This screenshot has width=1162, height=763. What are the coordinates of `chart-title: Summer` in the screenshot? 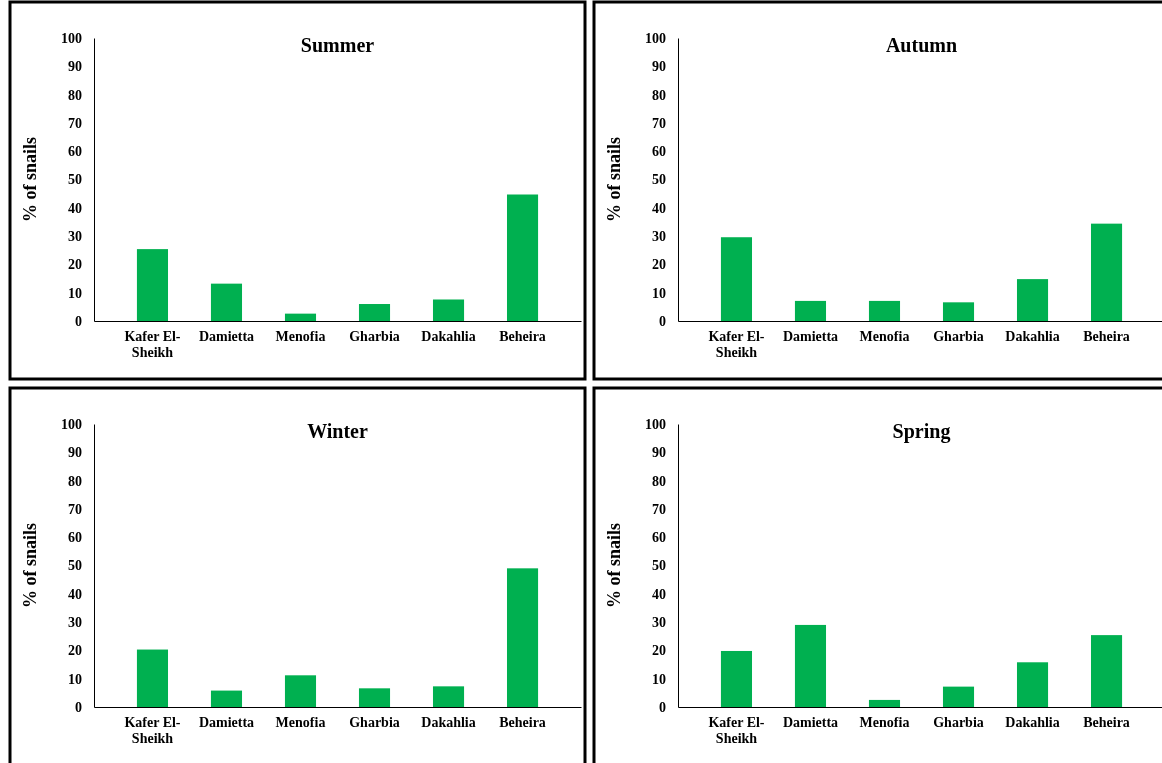 It's located at (337, 45).